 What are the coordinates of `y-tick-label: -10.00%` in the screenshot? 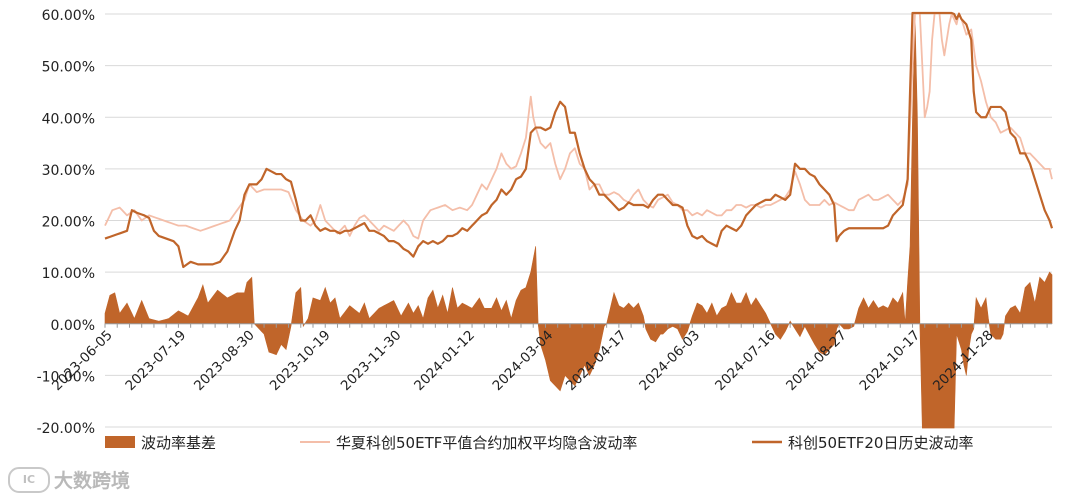 It's located at (66, 377).